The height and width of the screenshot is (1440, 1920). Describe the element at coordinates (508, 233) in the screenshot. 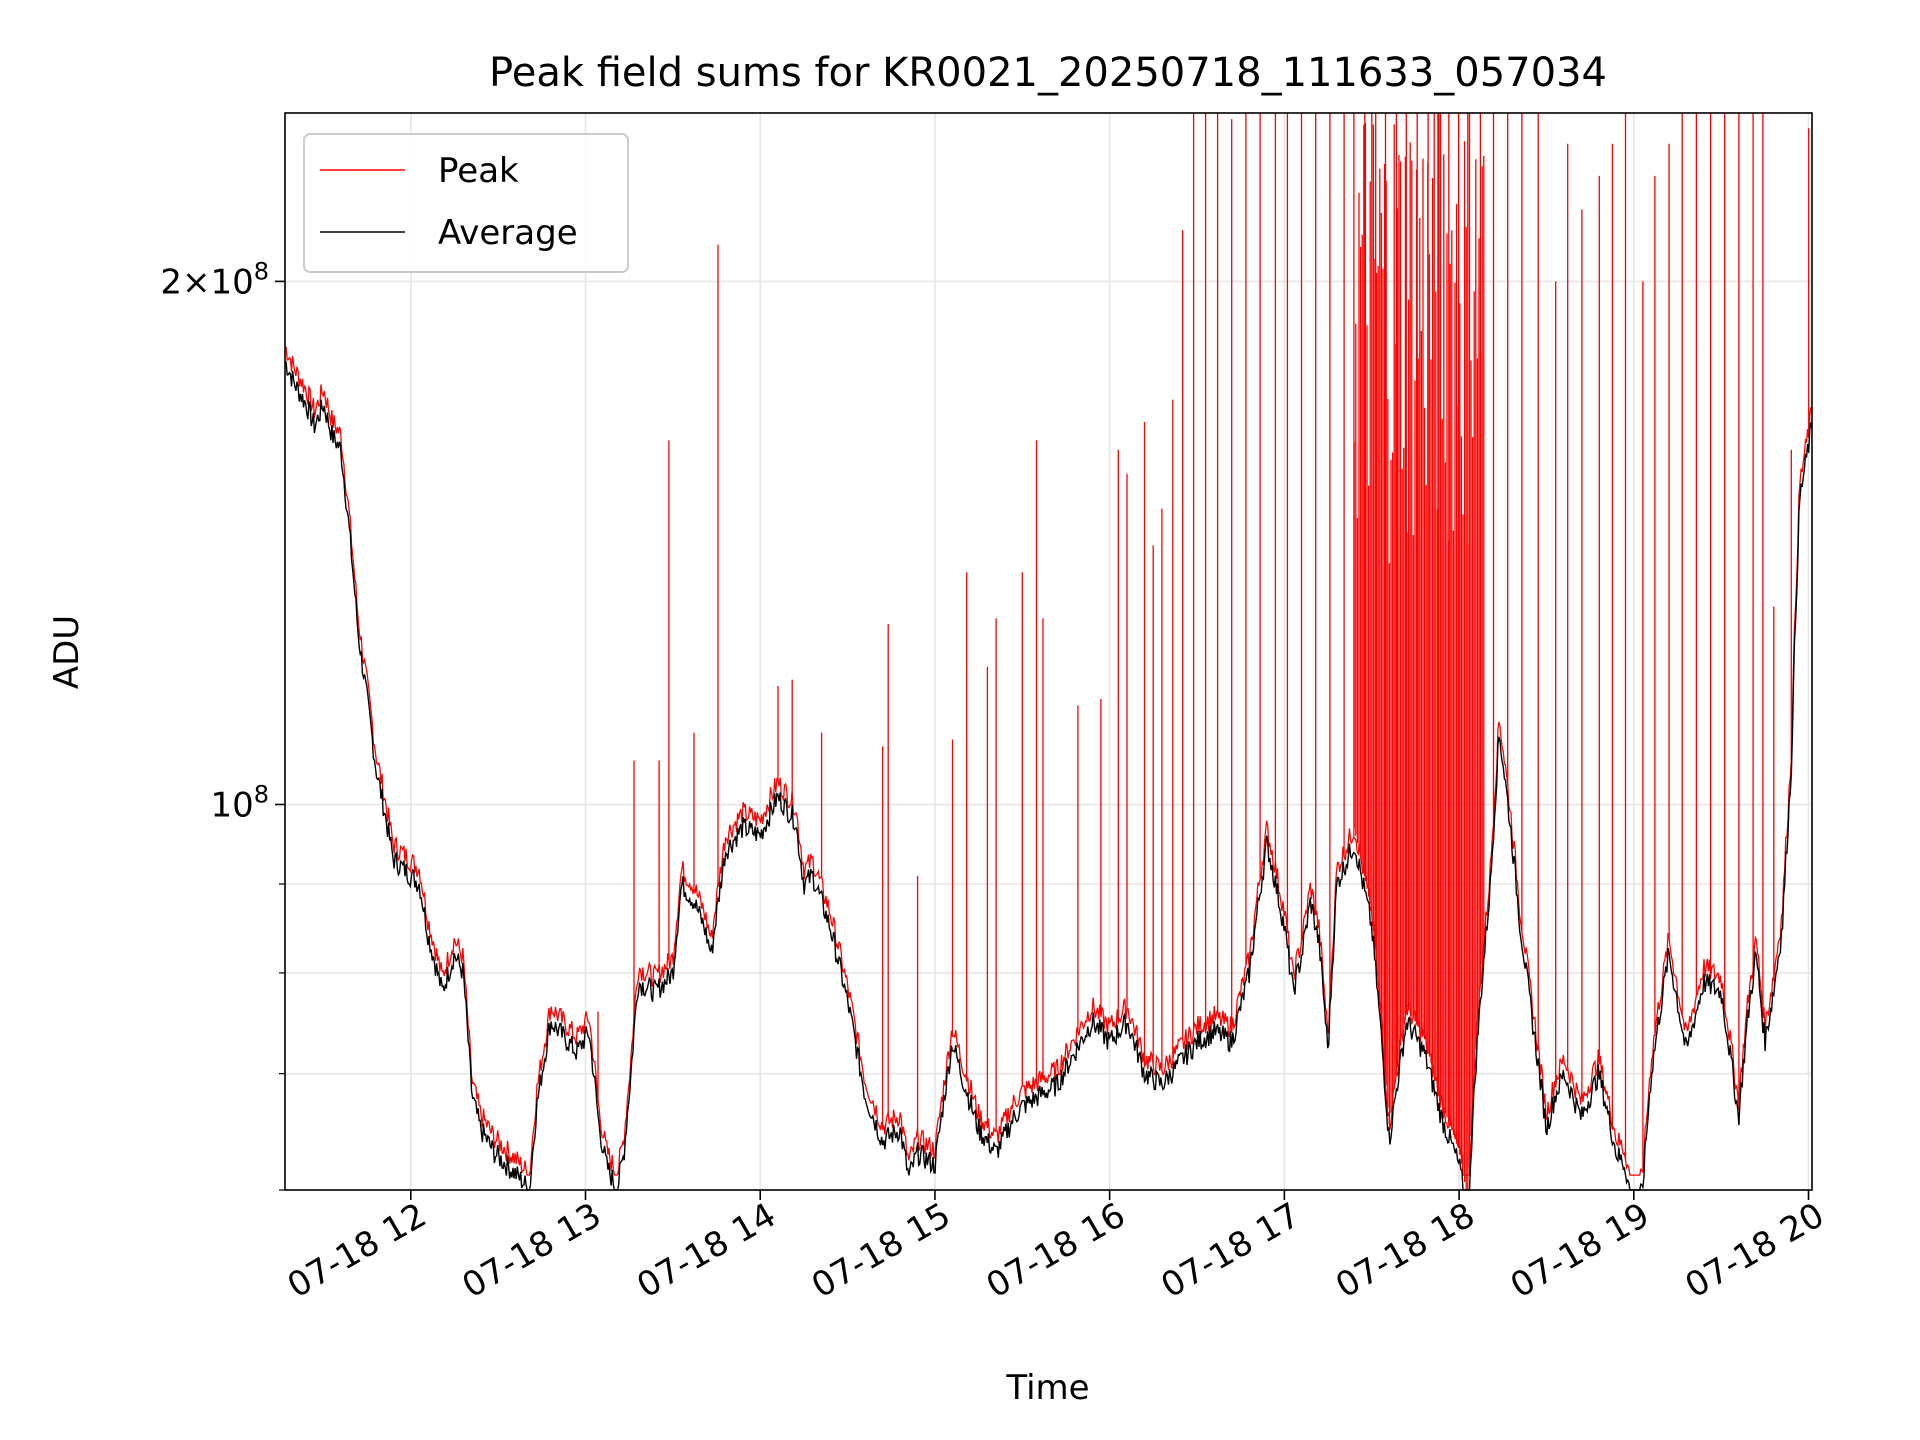

I see `legend-average-label: Average` at that location.